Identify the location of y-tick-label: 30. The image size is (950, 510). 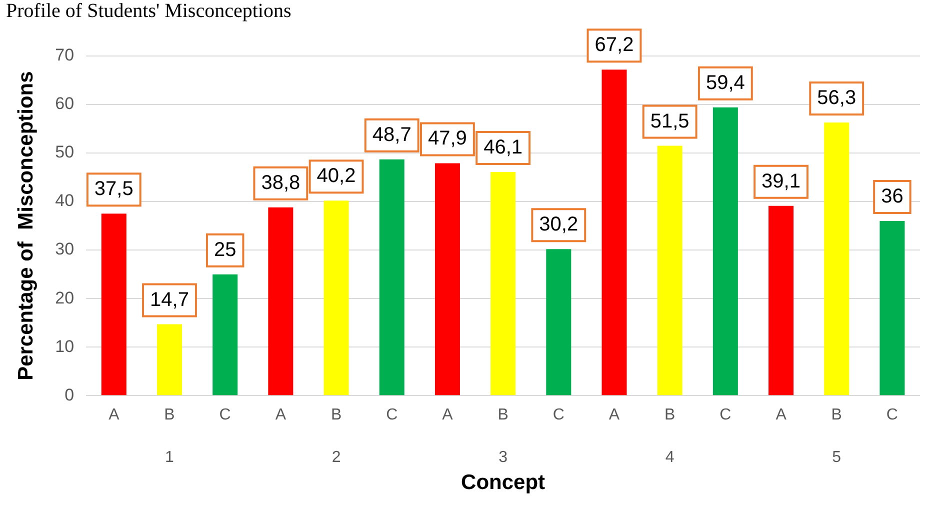
(64, 249).